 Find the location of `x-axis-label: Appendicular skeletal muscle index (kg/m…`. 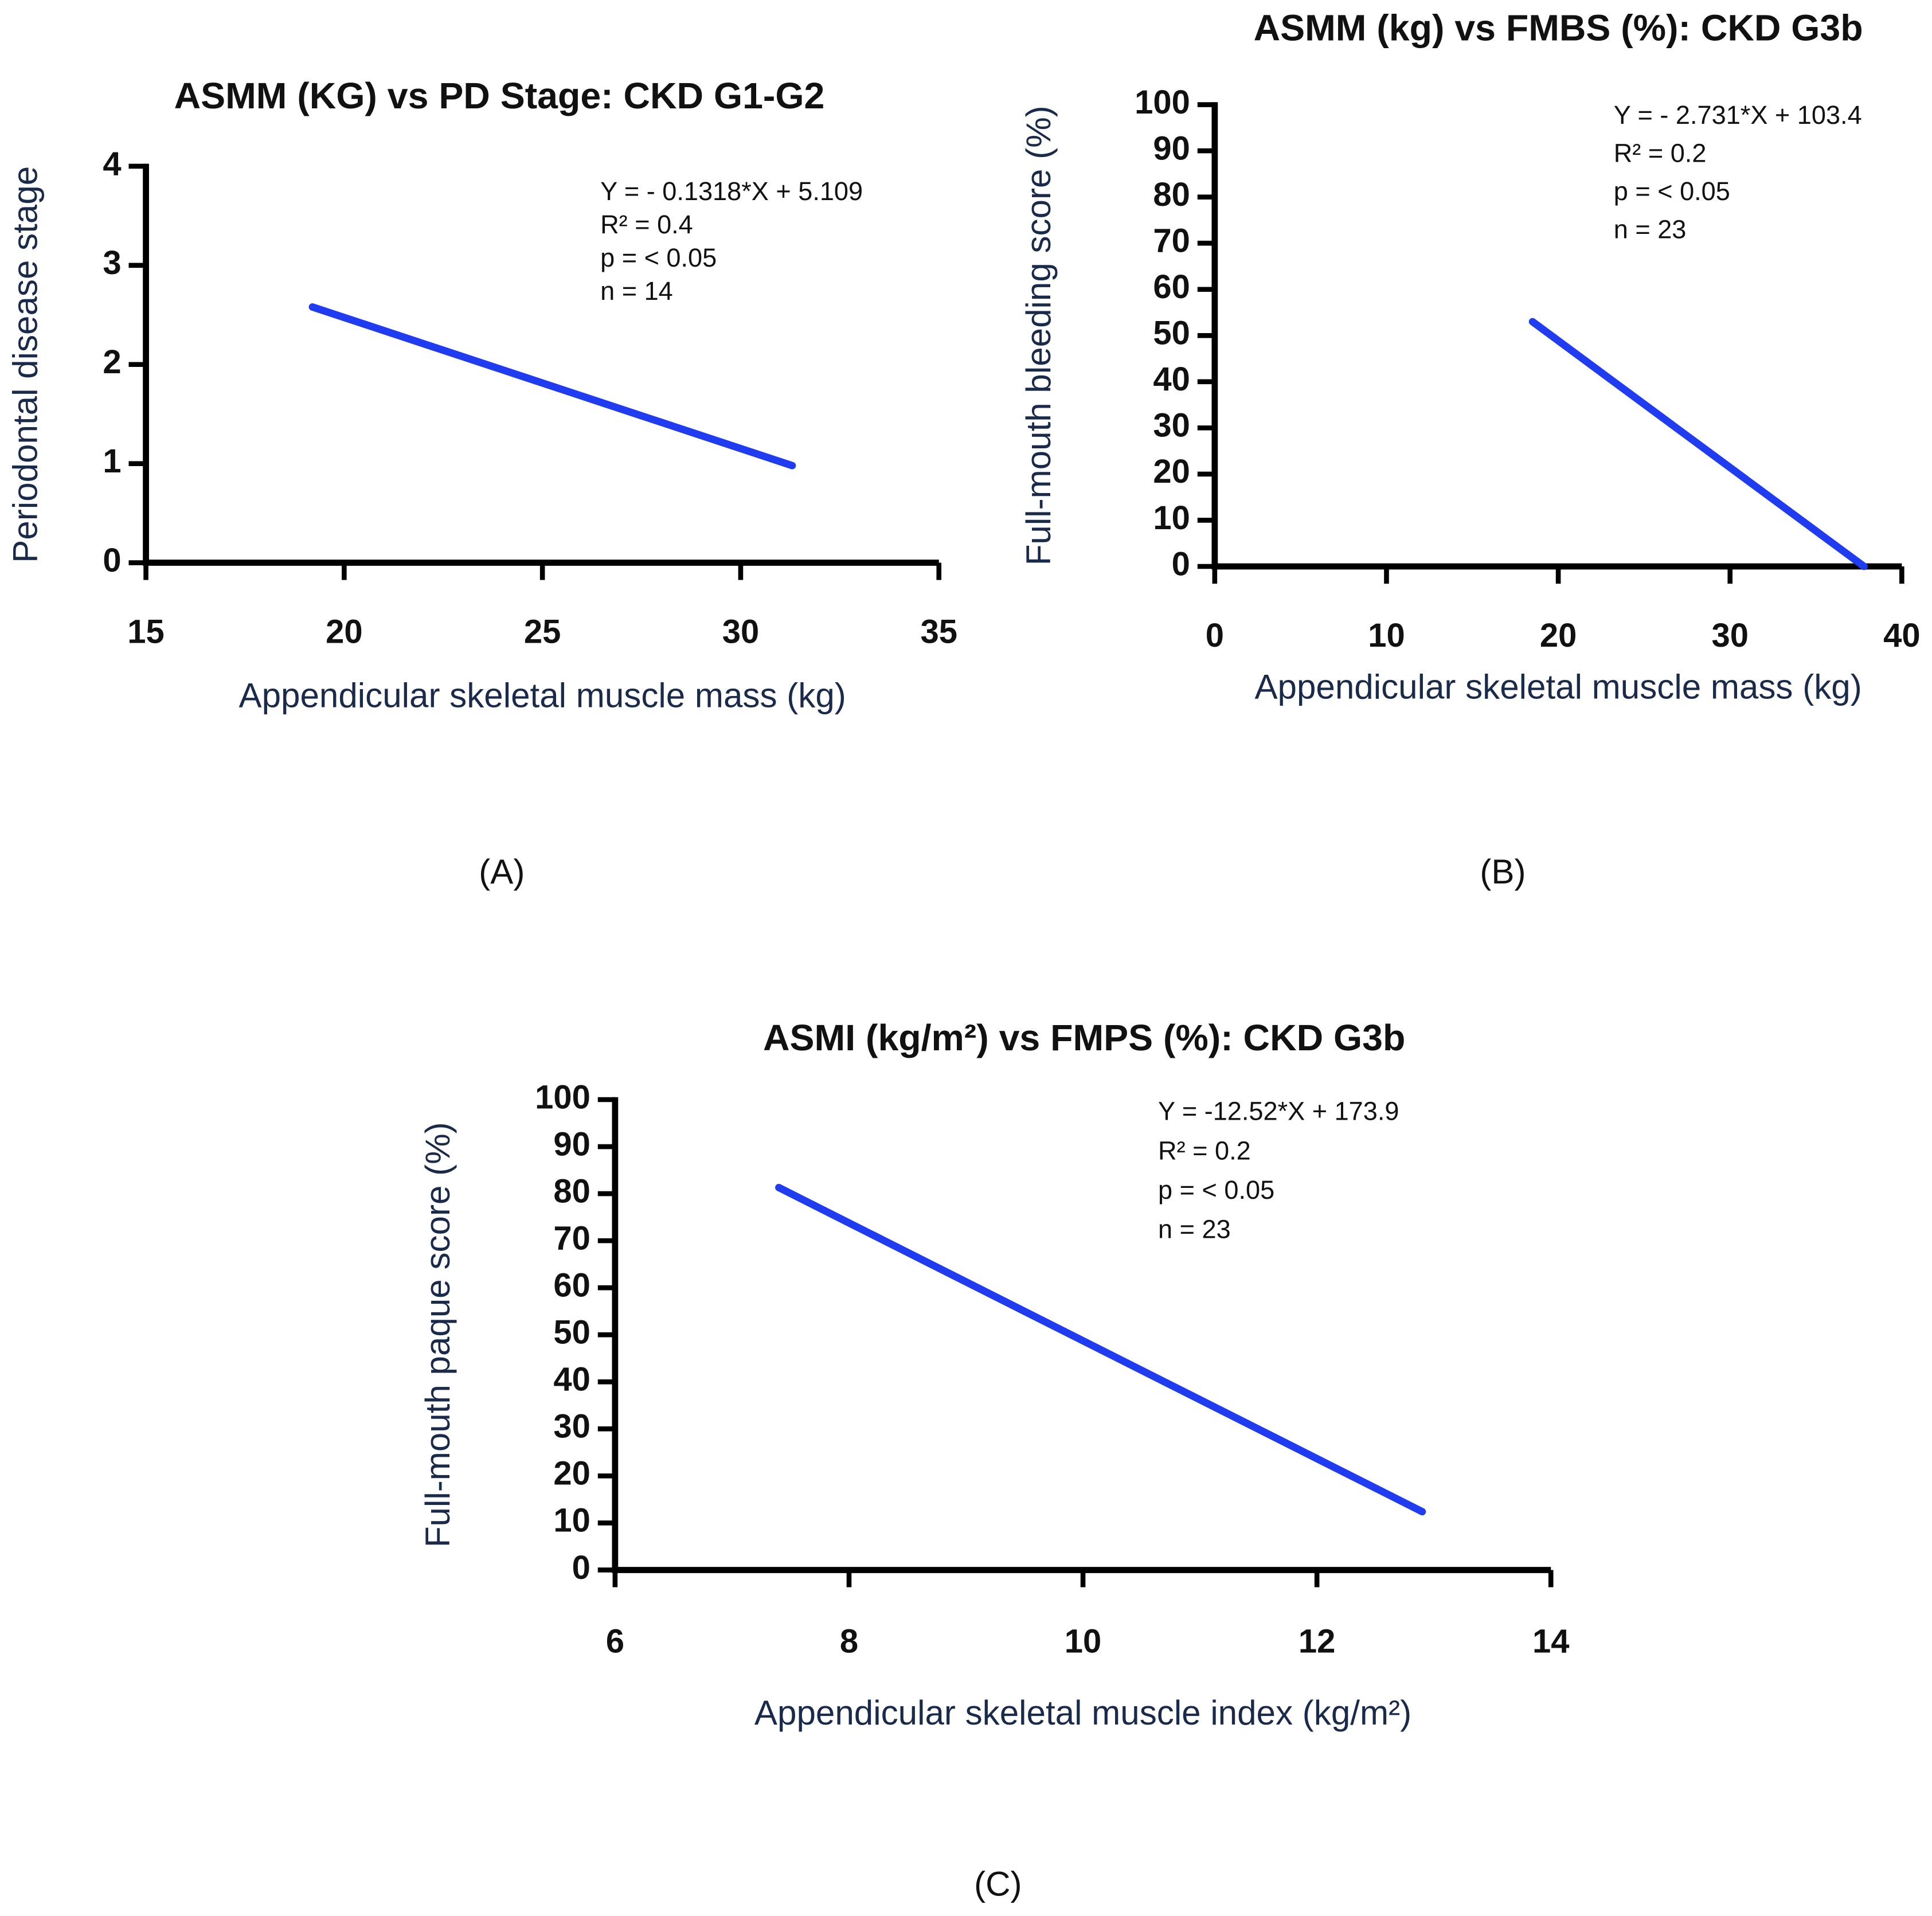

x-axis-label: Appendicular skeletal muscle index (kg/m… is located at coordinates (1082, 1713).